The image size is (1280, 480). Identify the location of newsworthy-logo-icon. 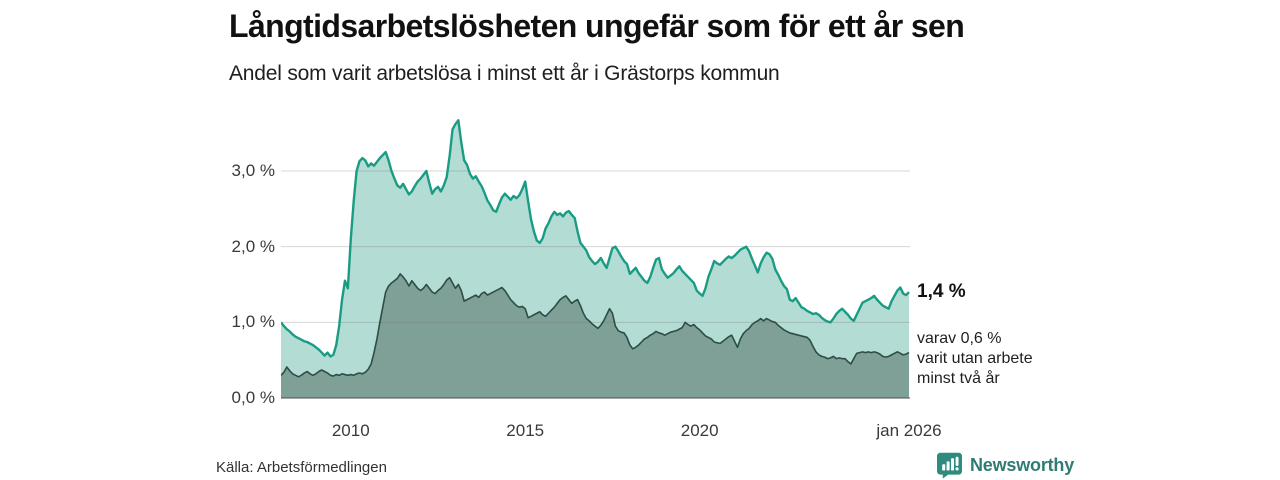
(949, 465).